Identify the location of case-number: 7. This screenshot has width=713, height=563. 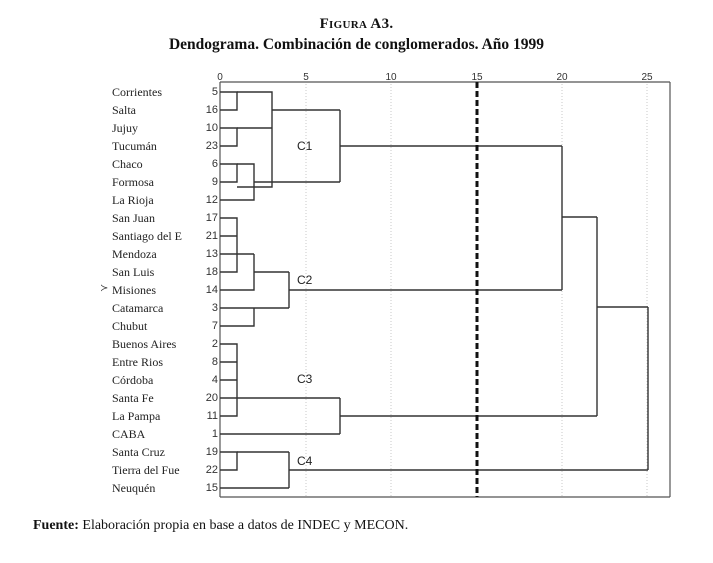
(214, 326).